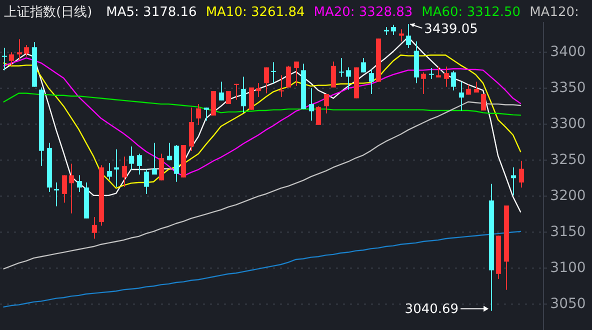 Image resolution: width=592 pixels, height=330 pixels. Describe the element at coordinates (568, 232) in the screenshot. I see `y-tick-label: 3150` at that location.